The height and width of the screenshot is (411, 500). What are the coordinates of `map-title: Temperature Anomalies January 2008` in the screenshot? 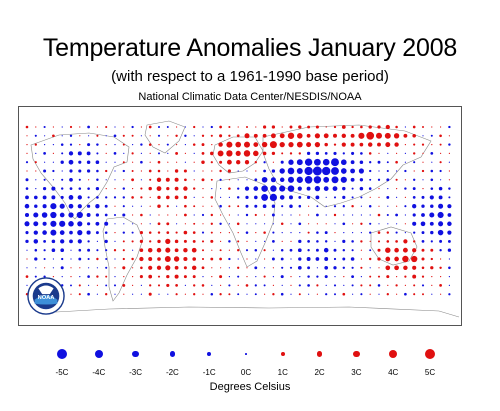 It's located at (250, 48).